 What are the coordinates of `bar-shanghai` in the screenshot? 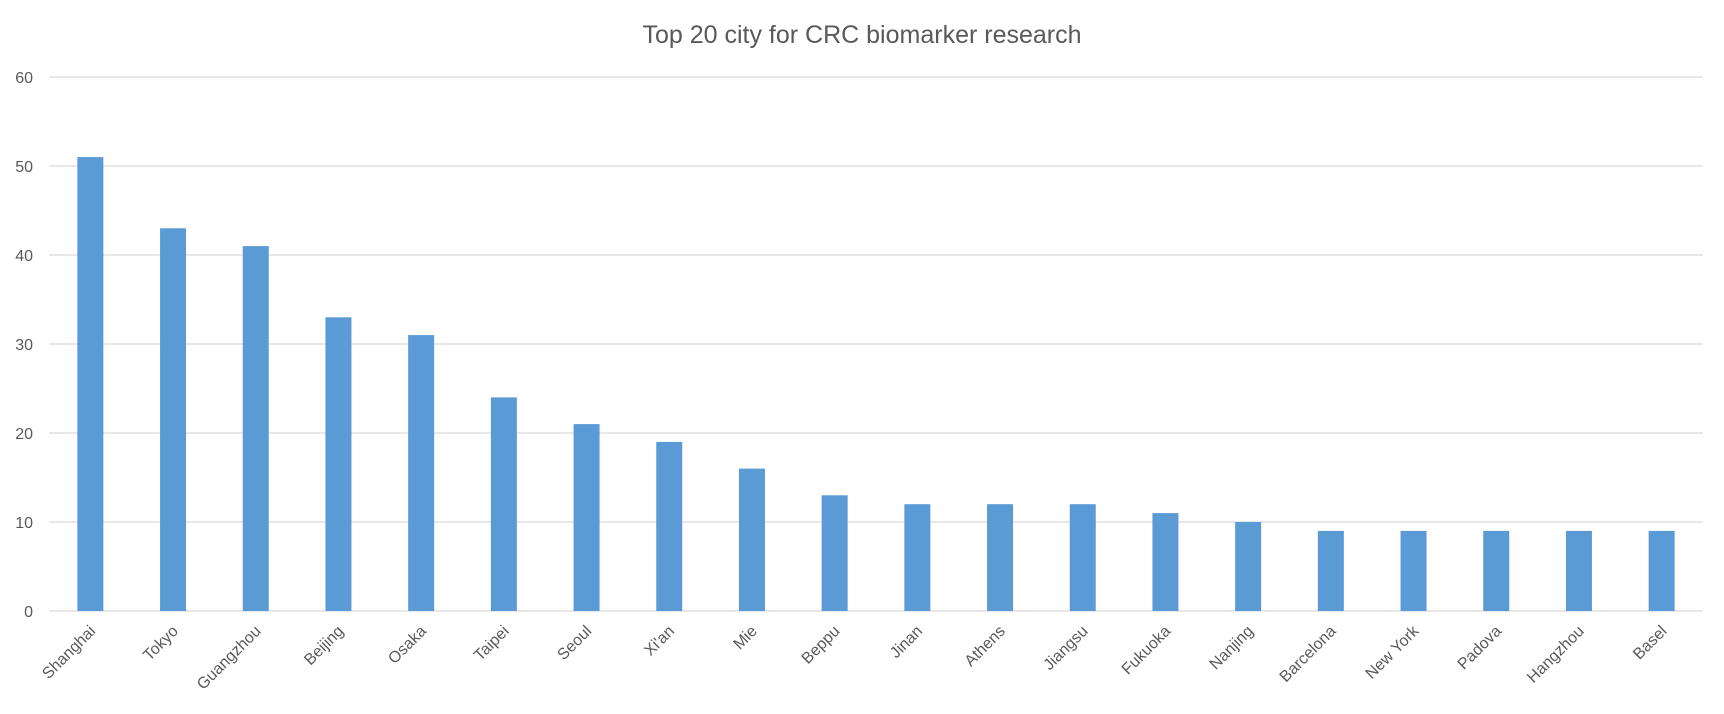 It's located at (90, 384).